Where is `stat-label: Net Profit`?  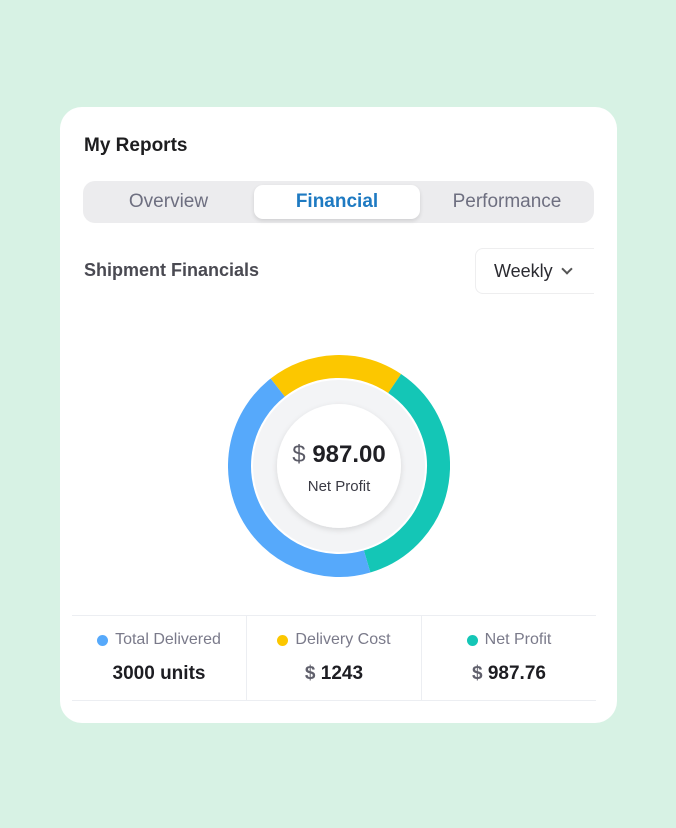 stat-label: Net Profit is located at coordinates (518, 639).